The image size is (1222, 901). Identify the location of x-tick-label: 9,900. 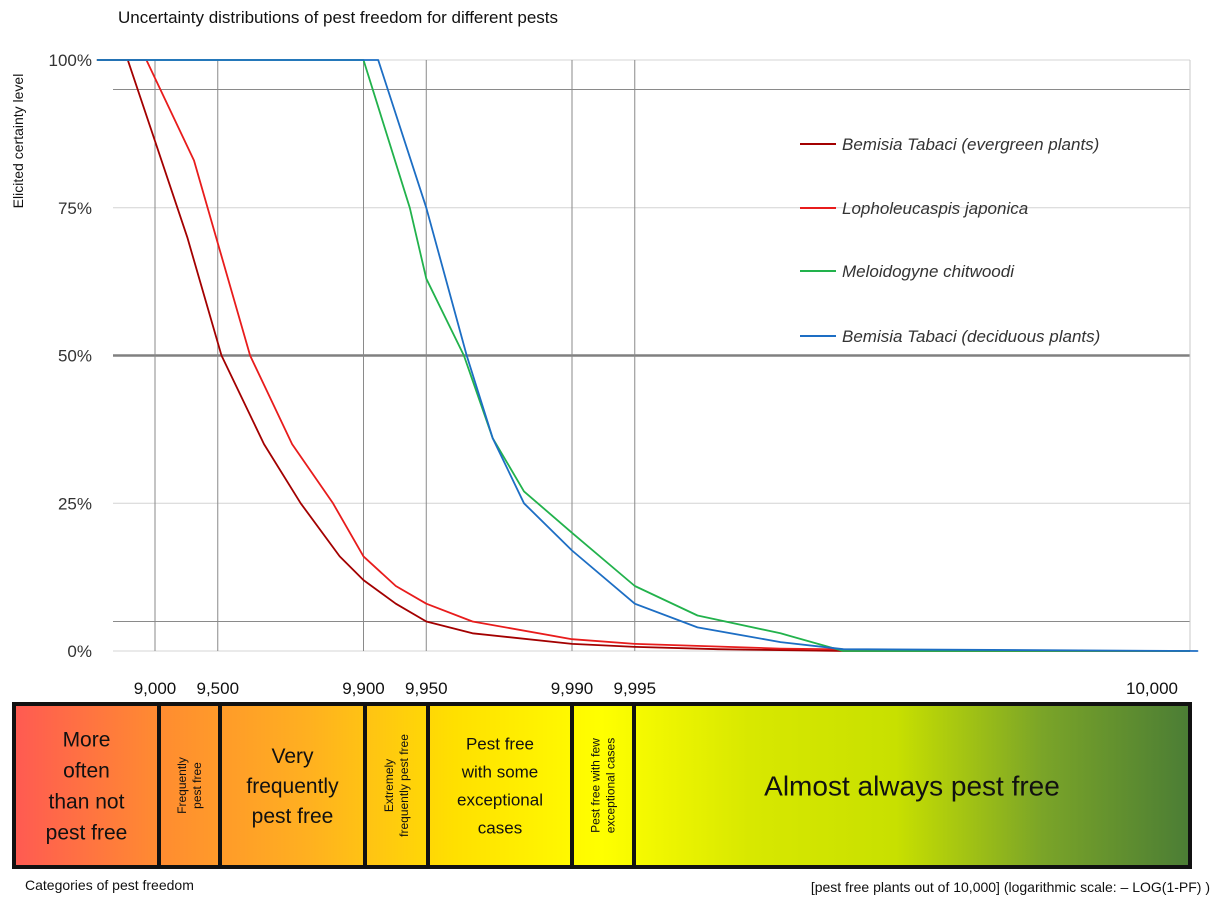
(363, 688).